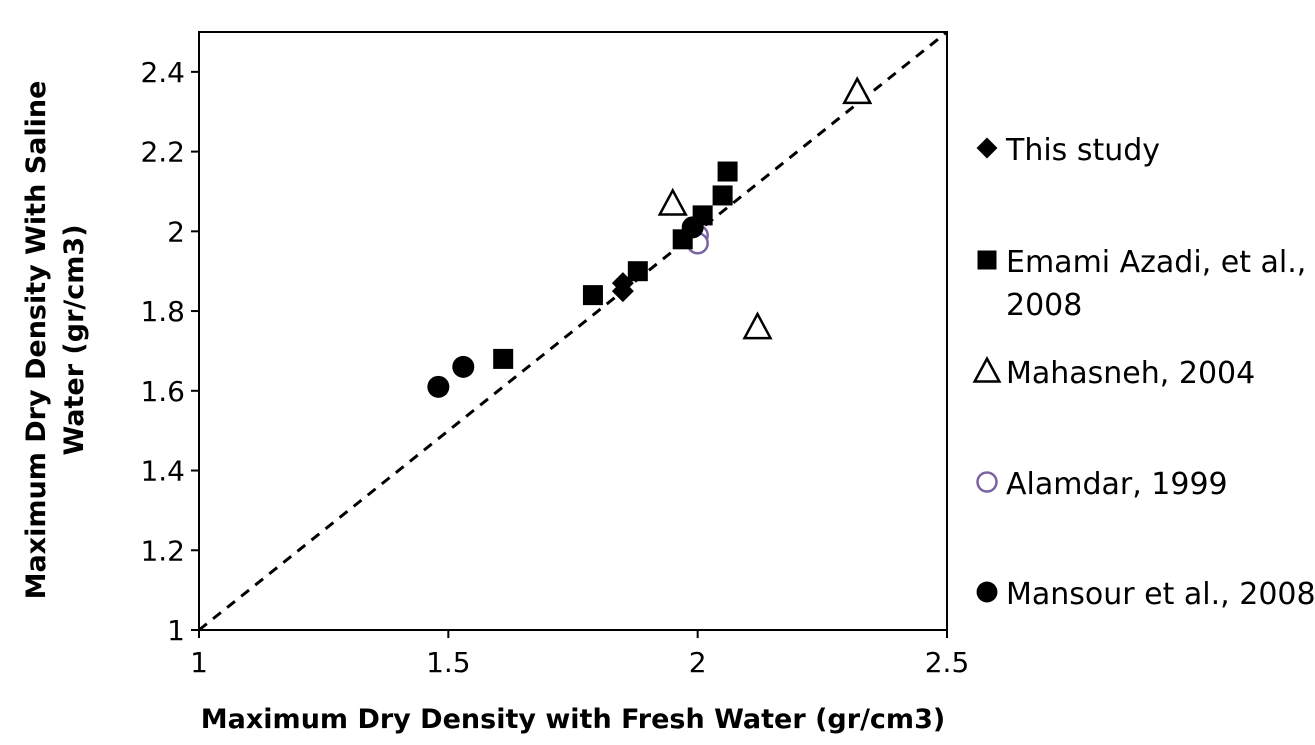  Describe the element at coordinates (1160, 594) in the screenshot. I see `legend-label: Mansour et al., 2008` at that location.